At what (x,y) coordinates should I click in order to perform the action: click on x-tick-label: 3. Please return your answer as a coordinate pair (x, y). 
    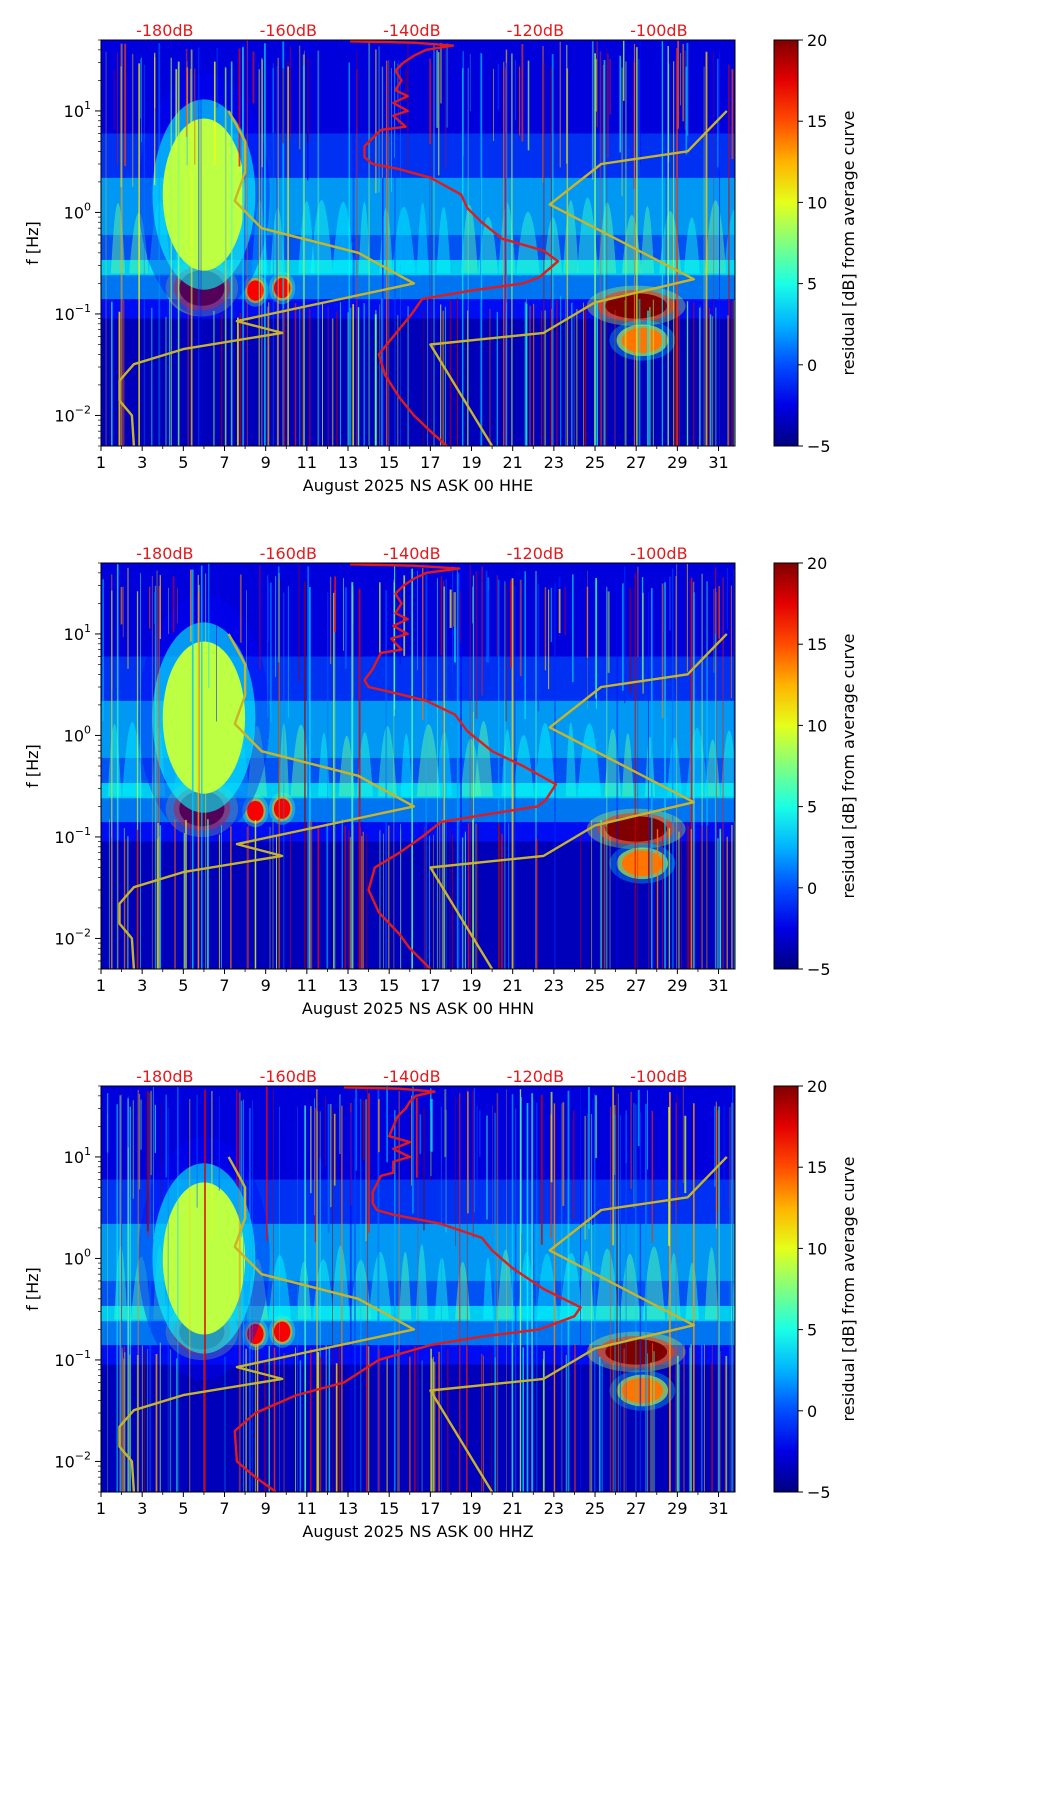
    Looking at the image, I should click on (142, 462).